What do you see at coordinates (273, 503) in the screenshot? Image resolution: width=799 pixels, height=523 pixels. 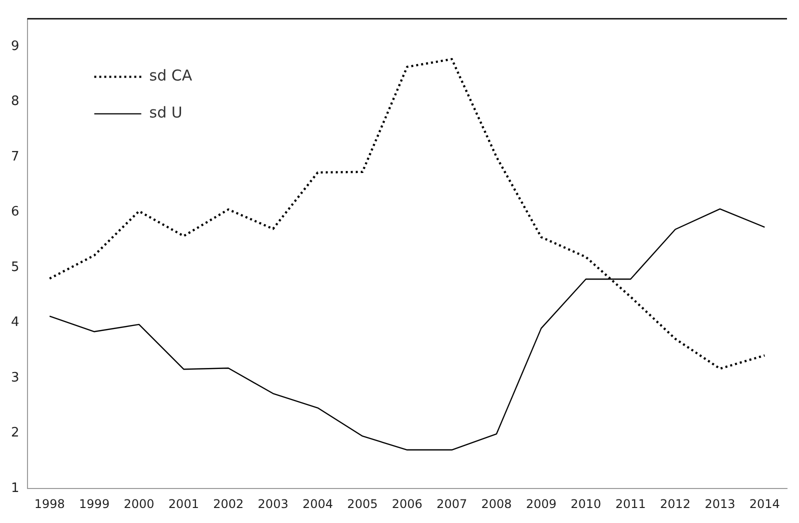 I see `x-tick-label: 2003` at bounding box center [273, 503].